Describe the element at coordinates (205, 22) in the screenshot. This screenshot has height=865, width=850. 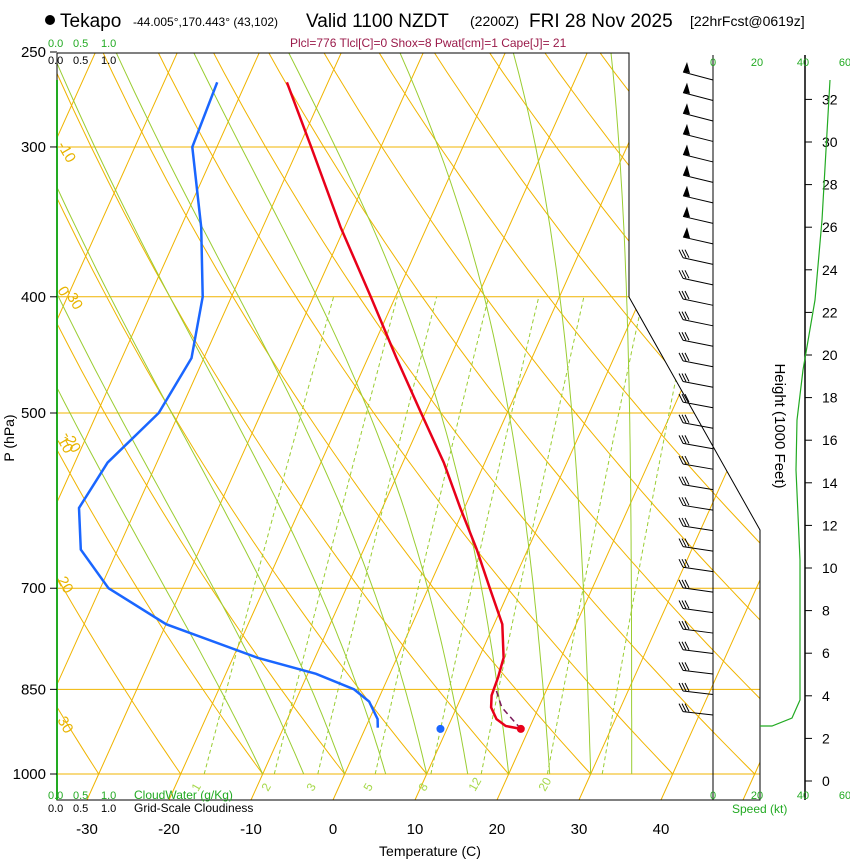
I see `station-coords: -44.005°,170.443° (43,102)` at that location.